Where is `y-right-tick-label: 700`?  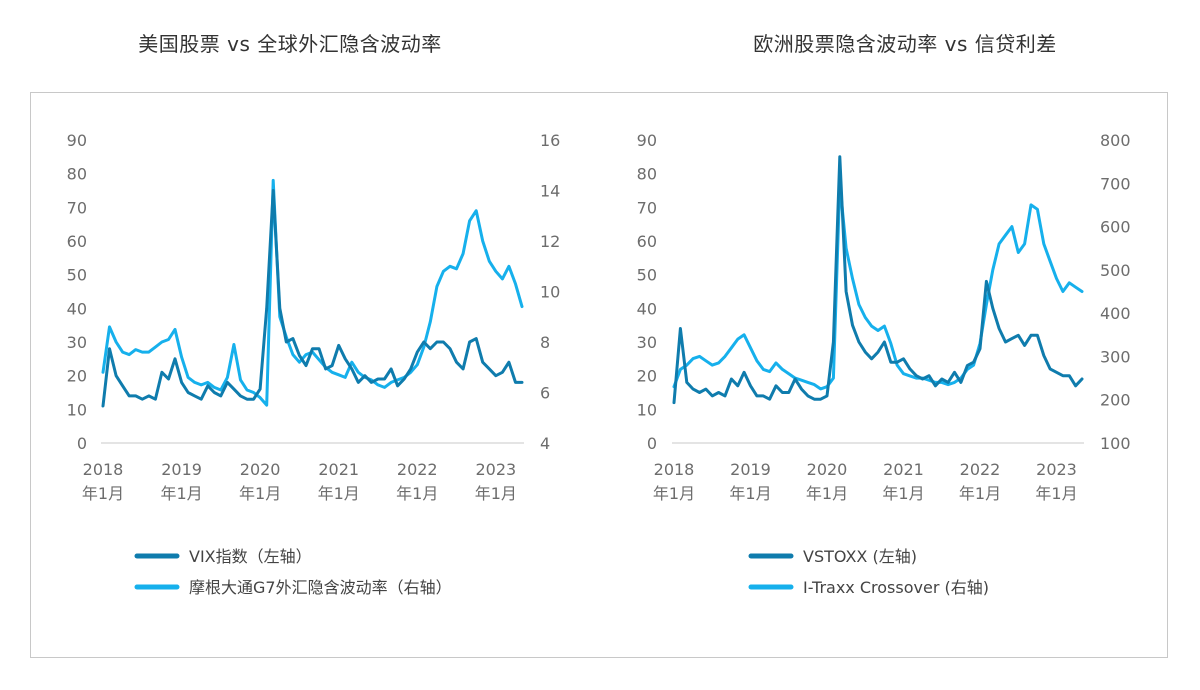 y-right-tick-label: 700 is located at coordinates (1115, 183).